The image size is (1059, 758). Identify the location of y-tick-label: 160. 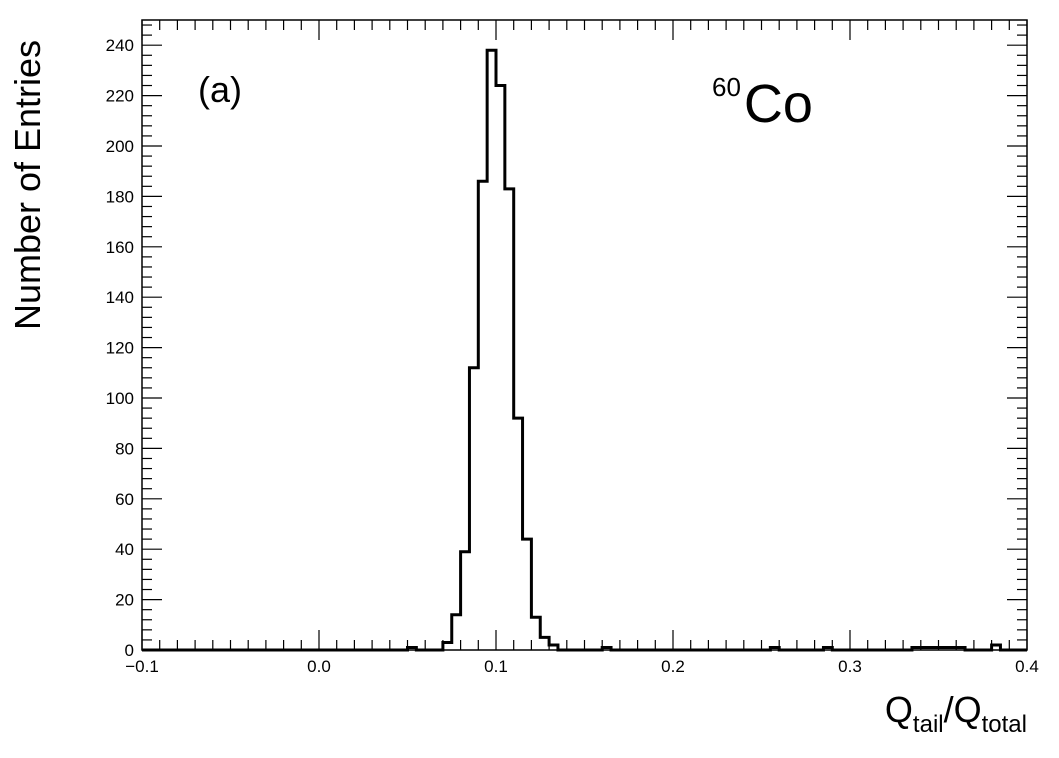
(120, 247).